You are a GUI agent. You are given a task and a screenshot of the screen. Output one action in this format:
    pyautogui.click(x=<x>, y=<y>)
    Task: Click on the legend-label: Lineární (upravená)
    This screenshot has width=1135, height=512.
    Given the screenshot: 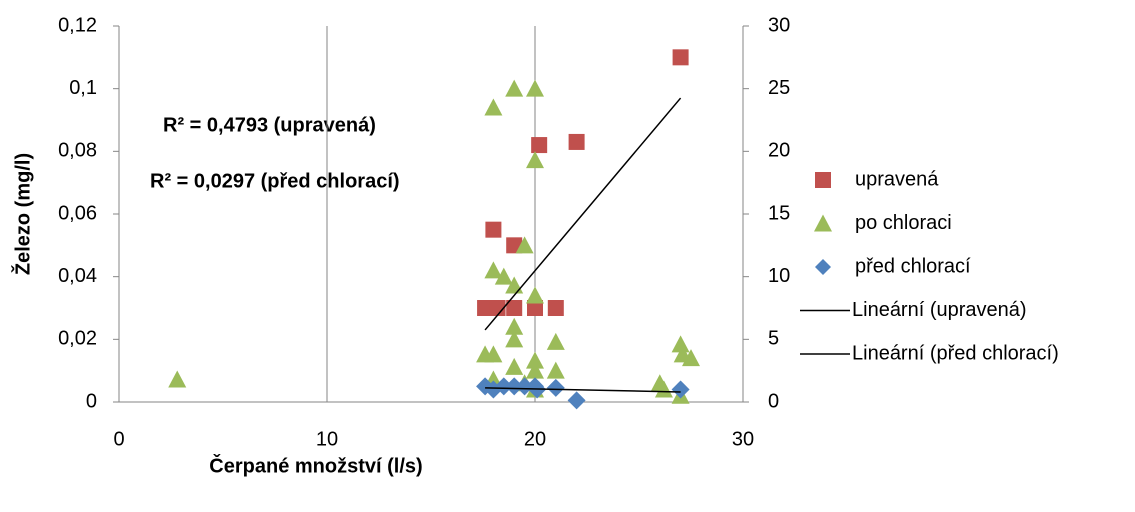 What is the action you would take?
    pyautogui.click(x=939, y=310)
    